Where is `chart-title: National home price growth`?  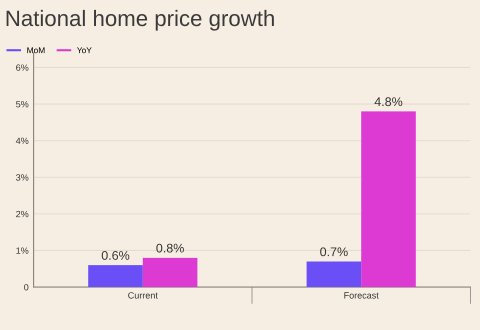
chart-title: National home price growth is located at coordinates (140, 20).